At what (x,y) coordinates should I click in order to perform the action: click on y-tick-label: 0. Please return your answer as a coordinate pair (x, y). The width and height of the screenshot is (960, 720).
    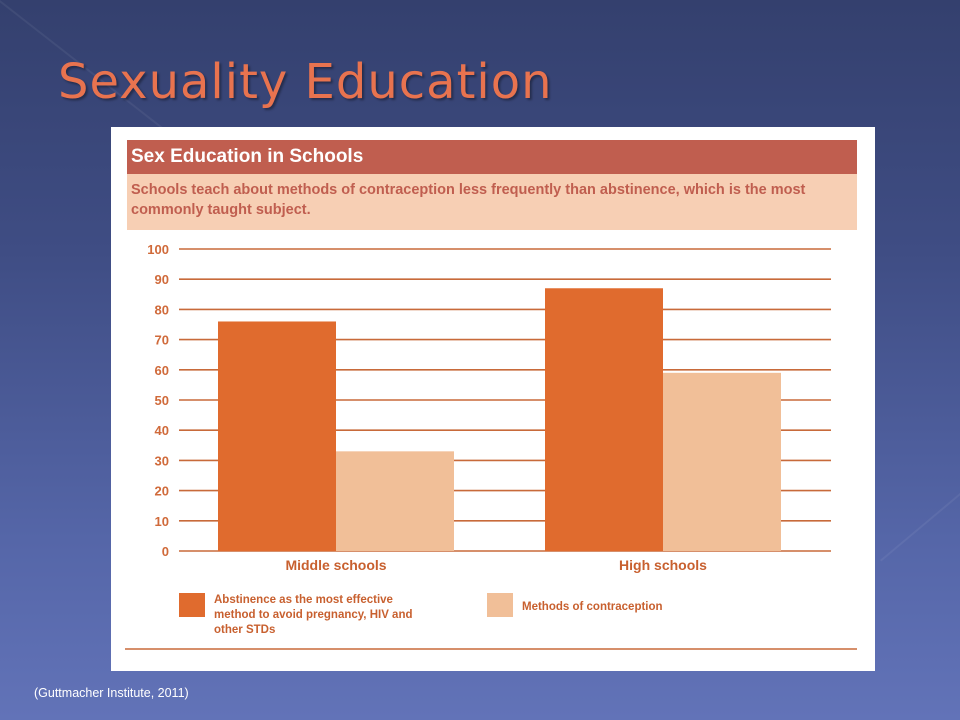
    Looking at the image, I should click on (165, 551).